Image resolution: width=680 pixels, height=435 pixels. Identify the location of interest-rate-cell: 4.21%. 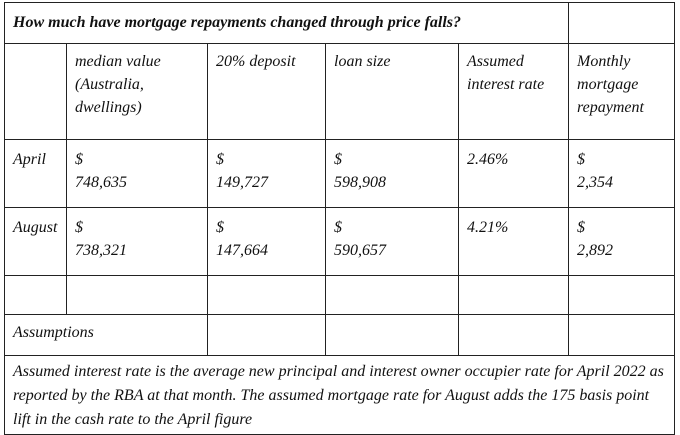
(513, 241).